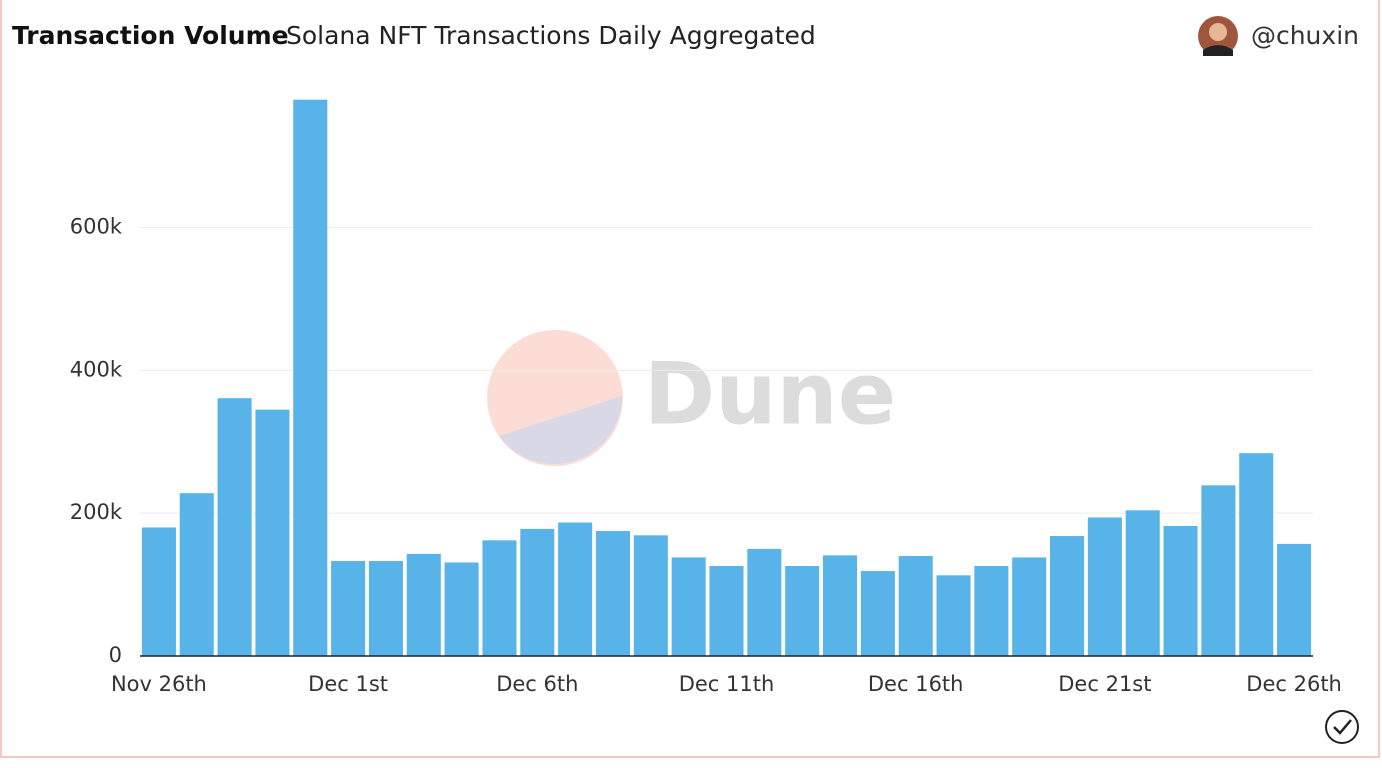 The width and height of the screenshot is (1382, 768). I want to click on x-tick-label: Dec 1st, so click(348, 684).